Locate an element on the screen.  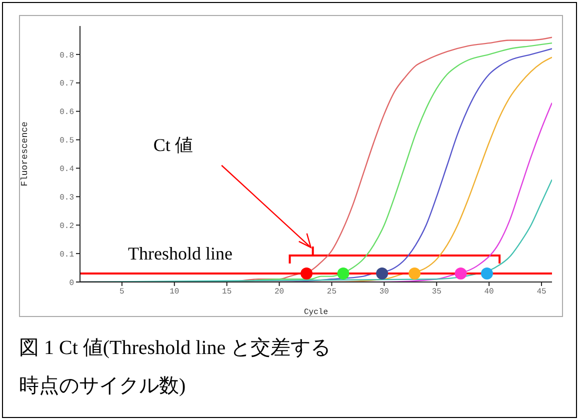
y-axis-title: Fluorescence is located at coordinates (25, 154).